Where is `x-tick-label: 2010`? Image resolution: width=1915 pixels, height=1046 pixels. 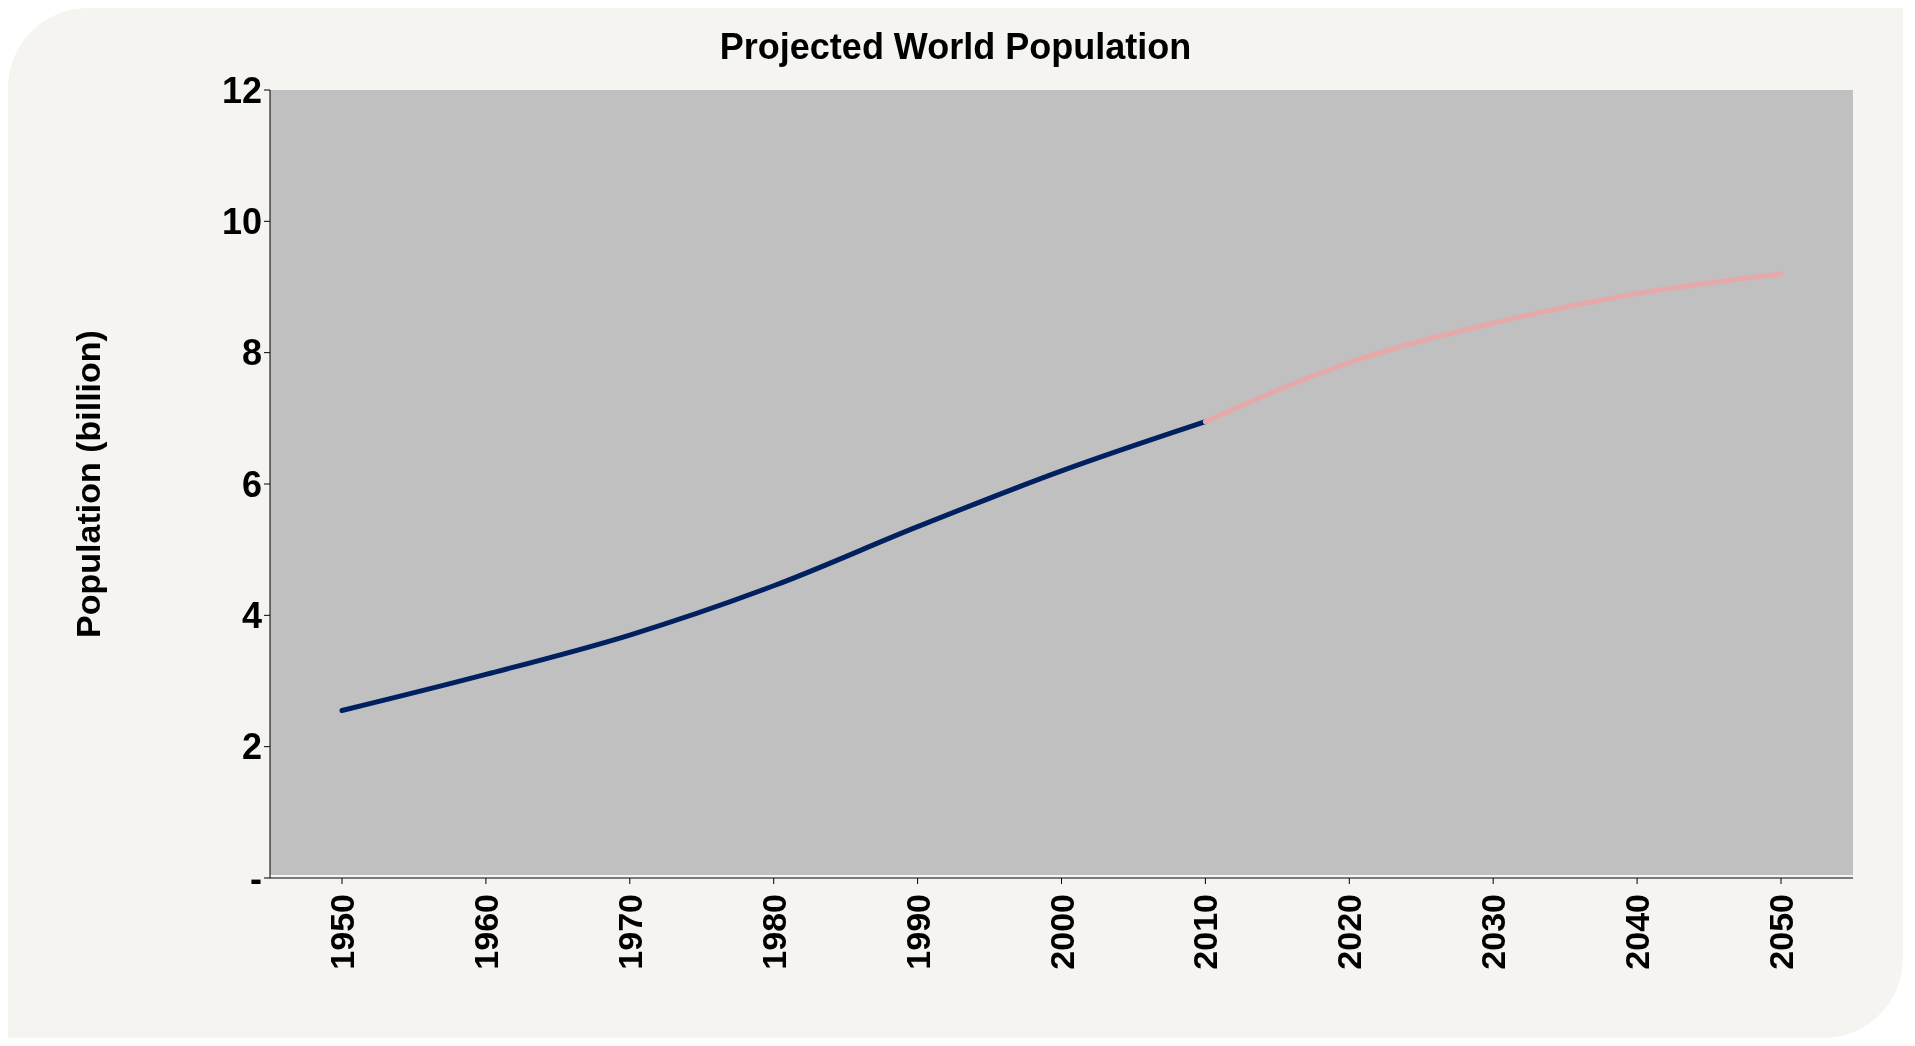 x-tick-label: 2010 is located at coordinates (1205, 932).